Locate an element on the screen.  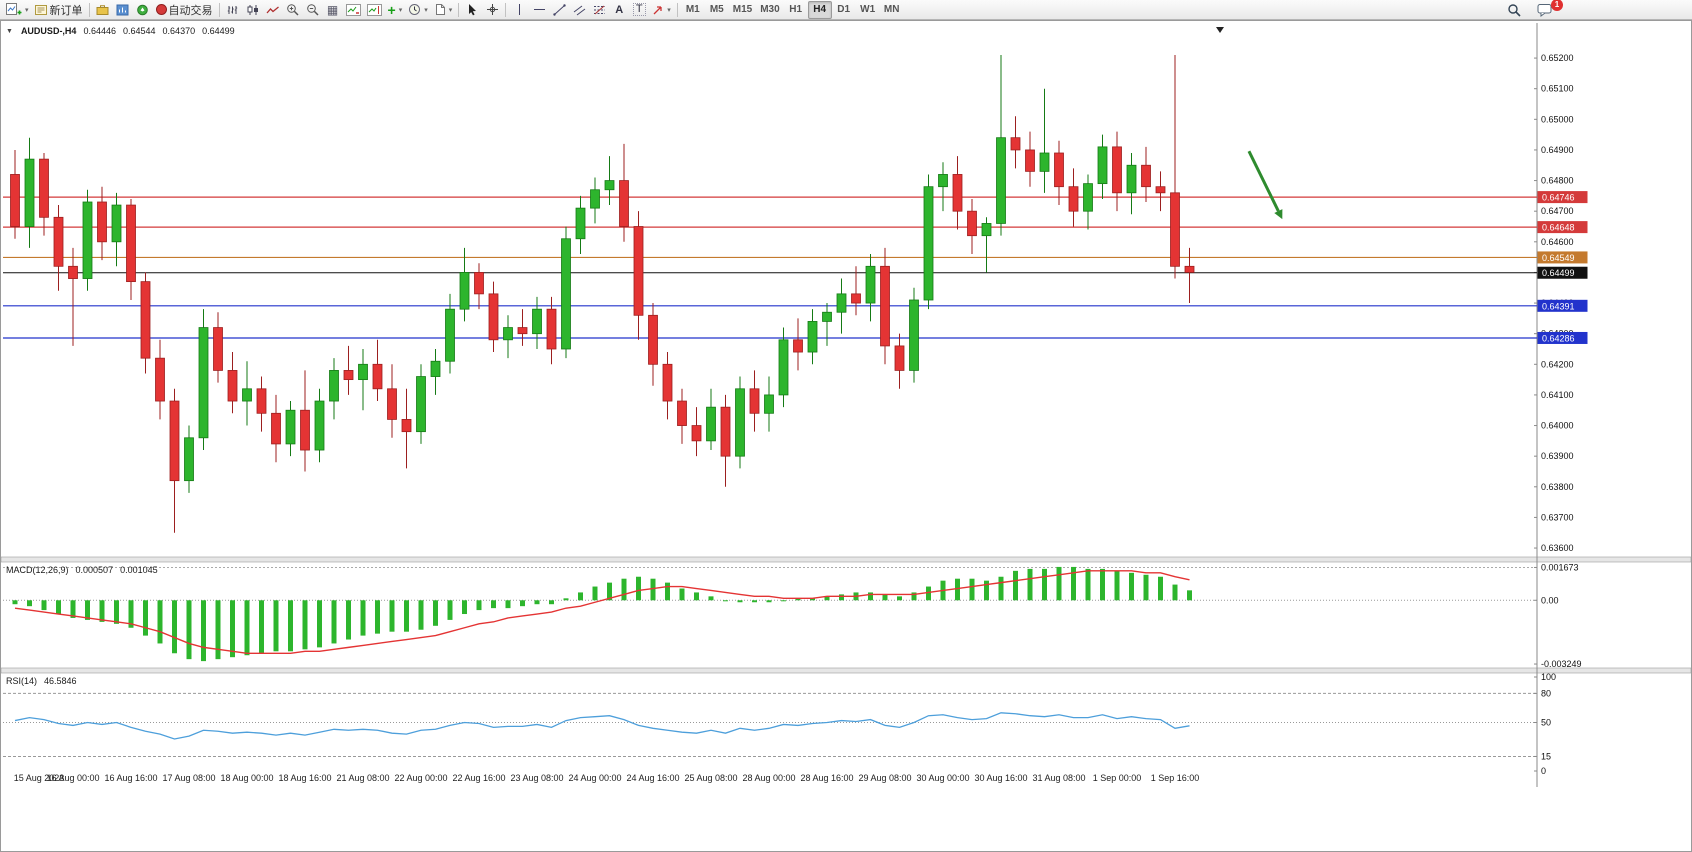
toolbox-icon is located at coordinates (102, 9).